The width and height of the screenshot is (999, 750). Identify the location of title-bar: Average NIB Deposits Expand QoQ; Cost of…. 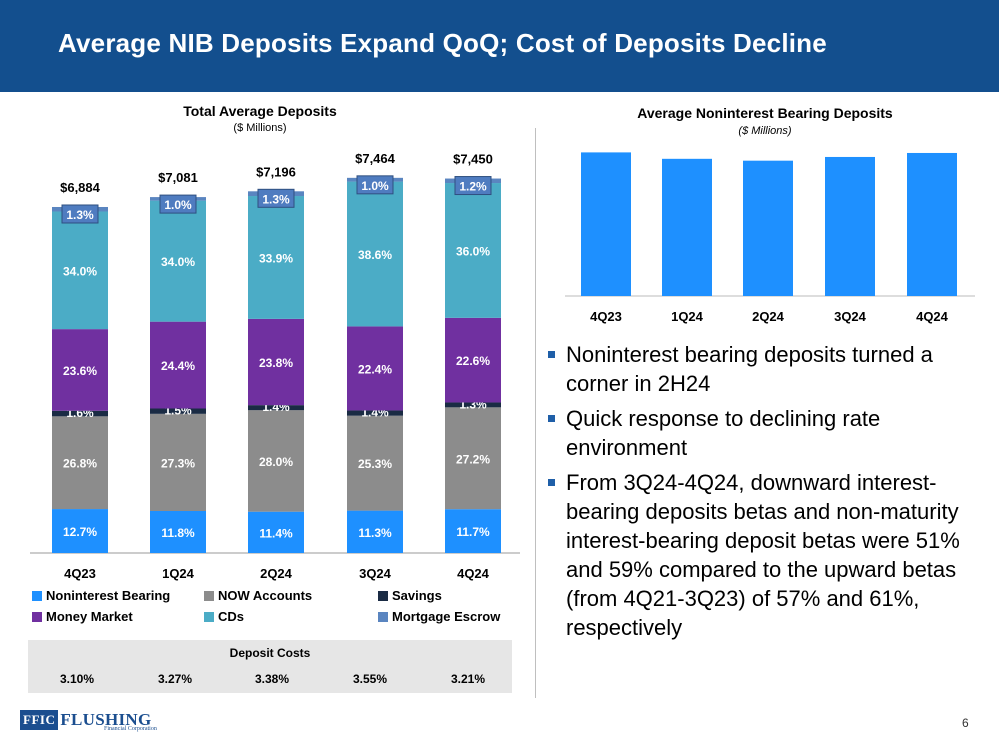
(499, 46).